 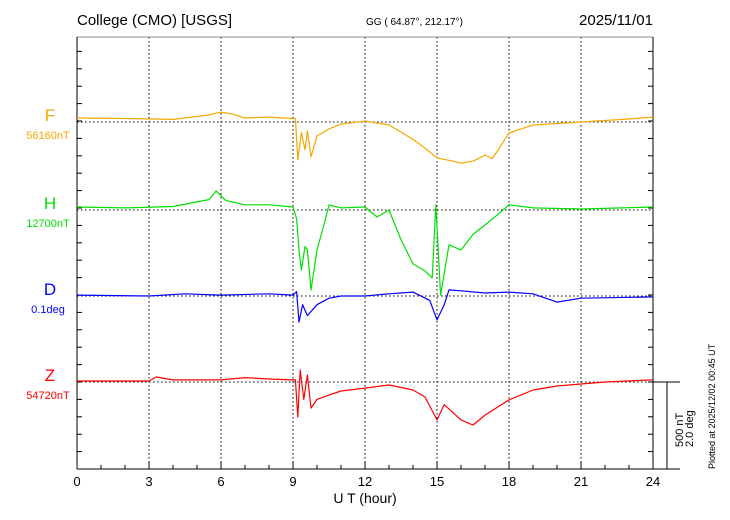 What do you see at coordinates (365, 397) in the screenshot?
I see `trace-z` at bounding box center [365, 397].